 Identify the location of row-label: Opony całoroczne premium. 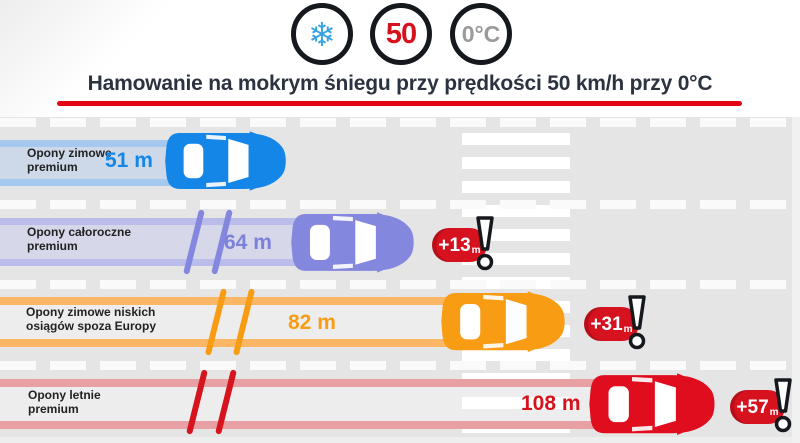
(79, 239).